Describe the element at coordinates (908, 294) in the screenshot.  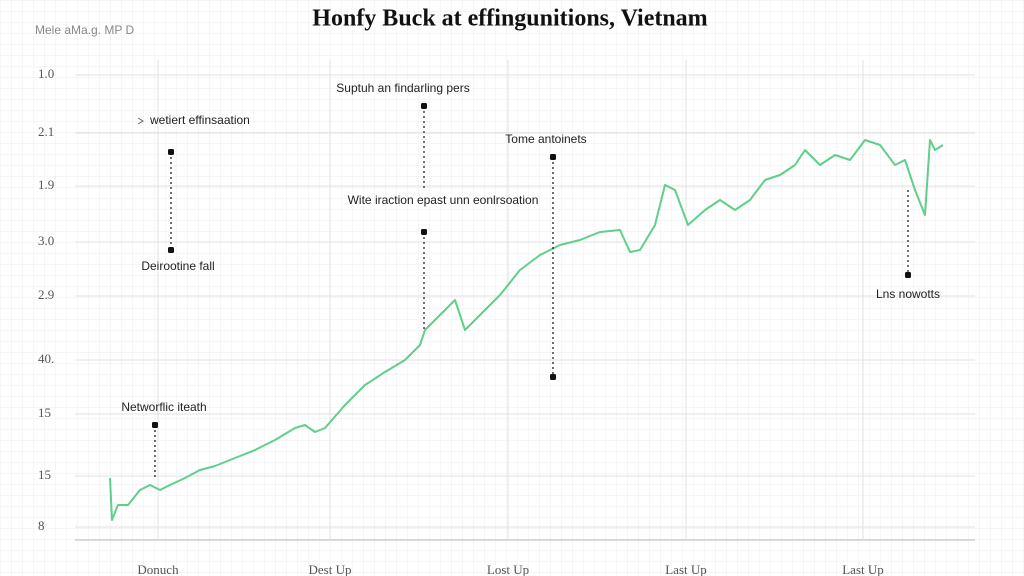
I see `annotation-label: Lns nowotts` at that location.